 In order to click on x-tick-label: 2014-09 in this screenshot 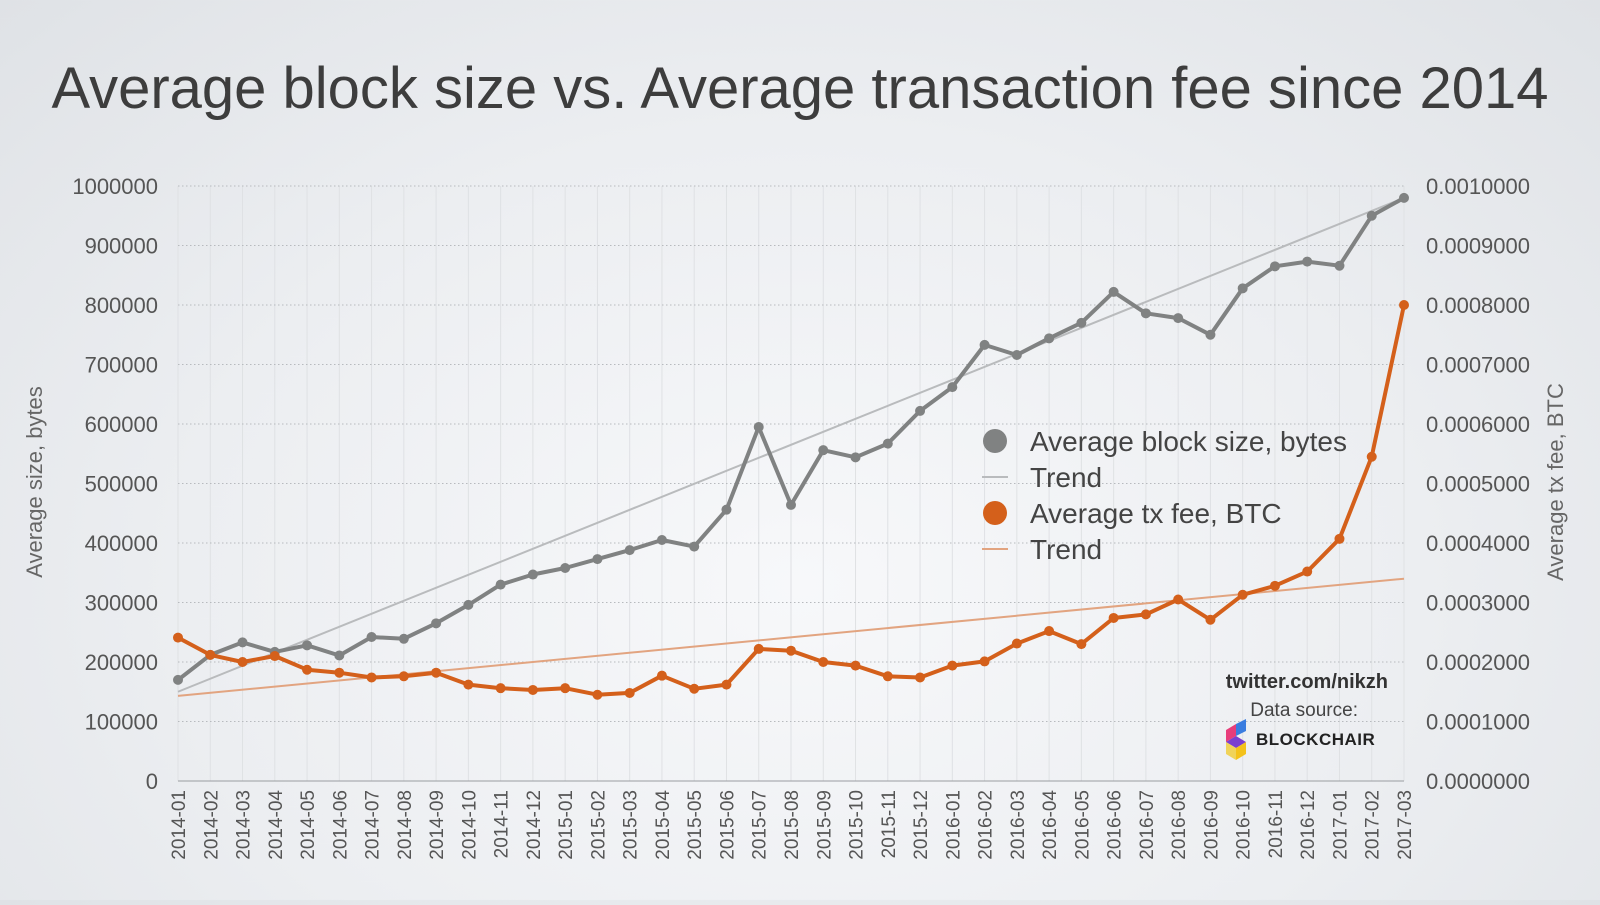, I will do `click(437, 825)`.